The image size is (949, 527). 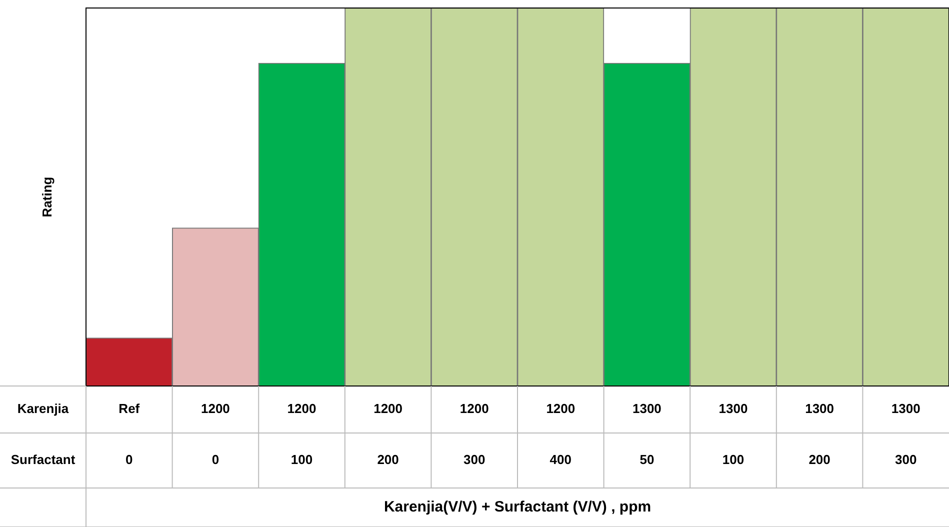 What do you see at coordinates (43, 460) in the screenshot?
I see `text: Surfactant` at bounding box center [43, 460].